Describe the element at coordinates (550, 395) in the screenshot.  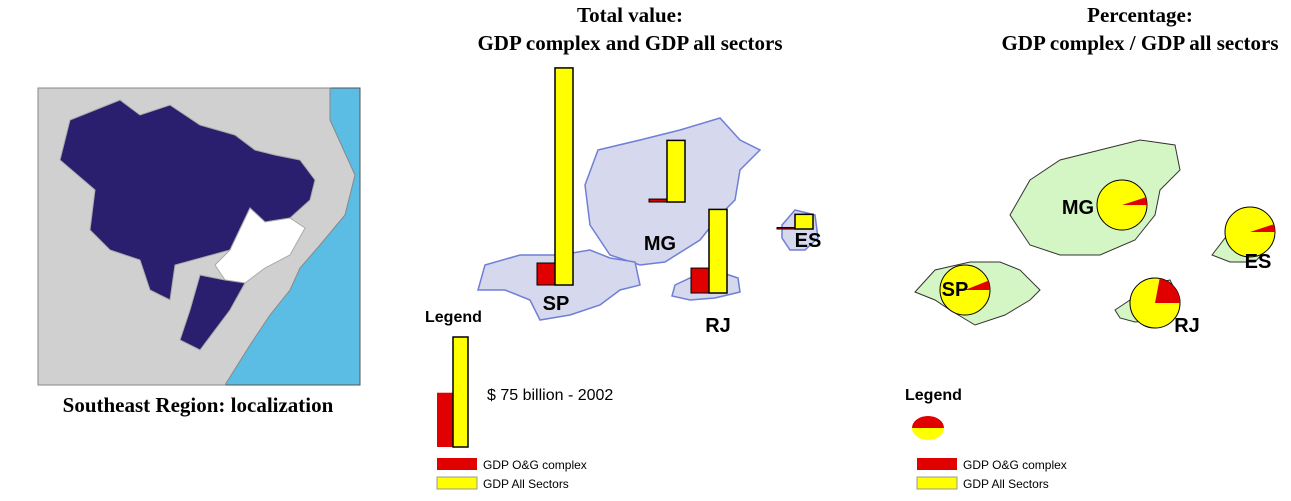
I see `legend-sample-label: $ 75 billion - 2002` at that location.